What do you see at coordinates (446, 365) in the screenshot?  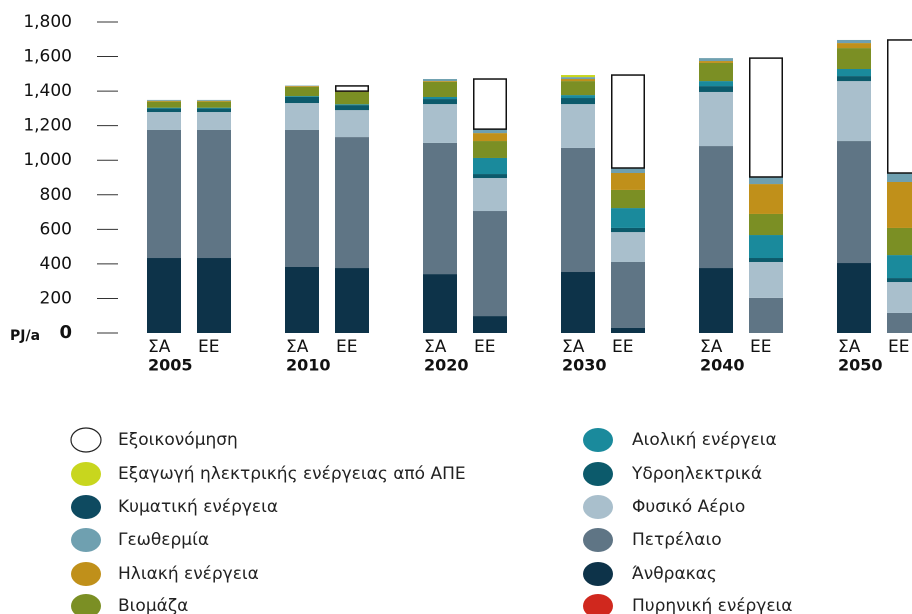 I see `group-label: 2020` at bounding box center [446, 365].